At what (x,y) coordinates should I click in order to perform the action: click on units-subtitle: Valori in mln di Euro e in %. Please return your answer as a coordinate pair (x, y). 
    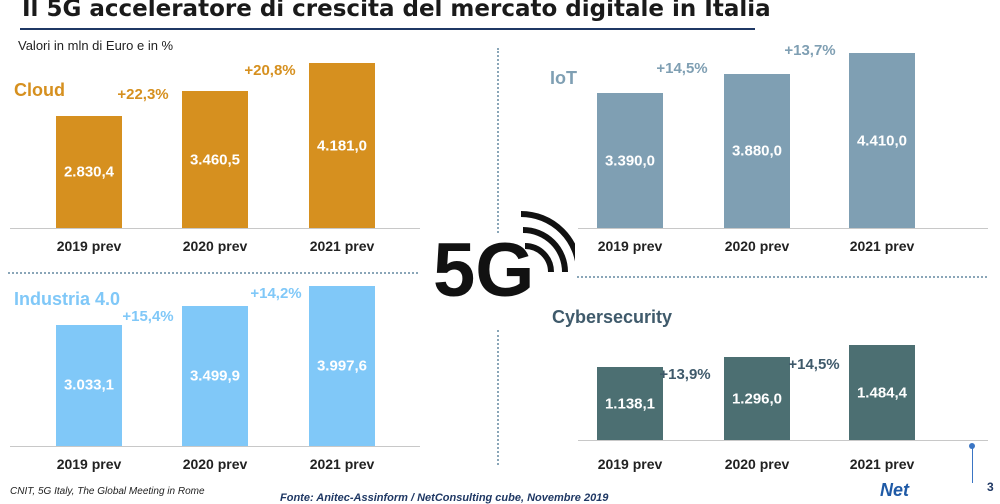
    Looking at the image, I should click on (96, 45).